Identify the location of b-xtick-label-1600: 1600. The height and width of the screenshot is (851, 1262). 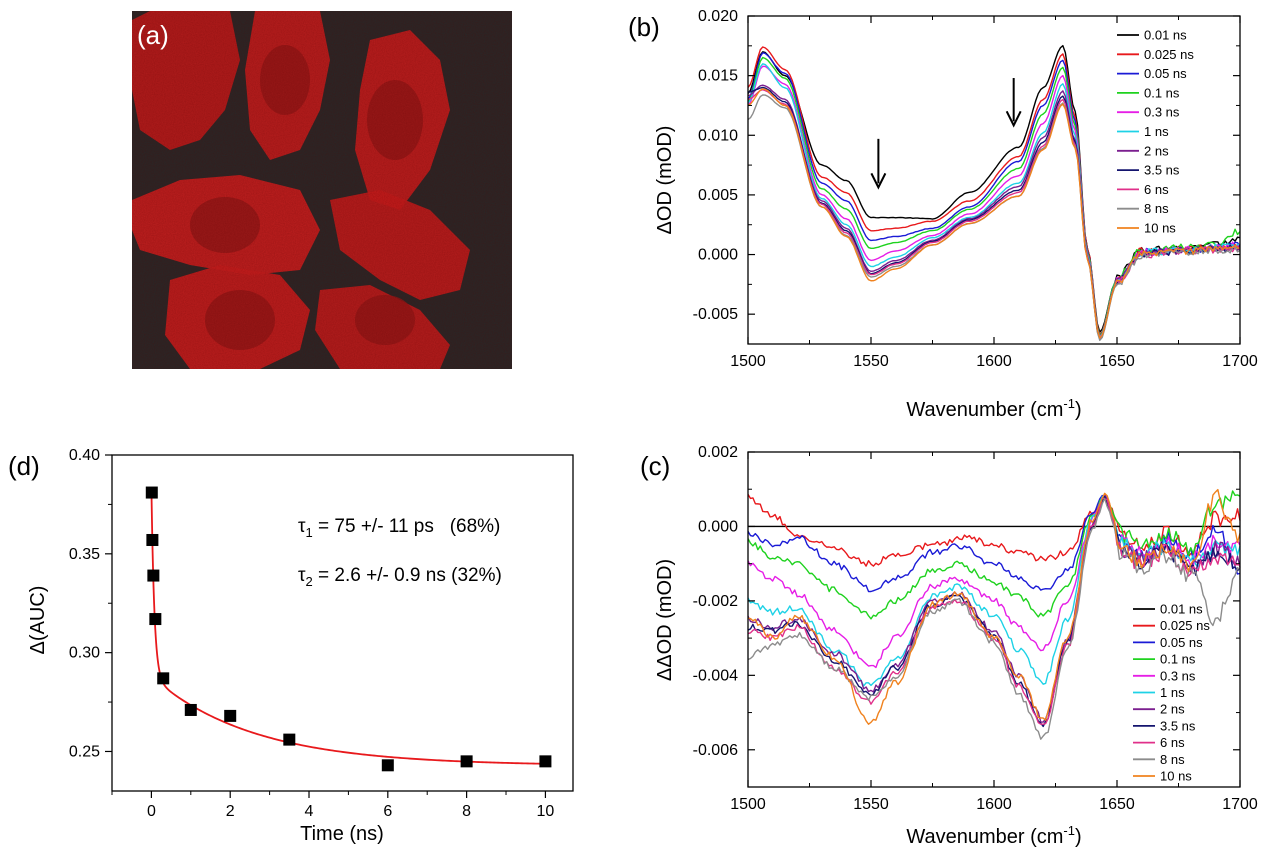
(994, 361).